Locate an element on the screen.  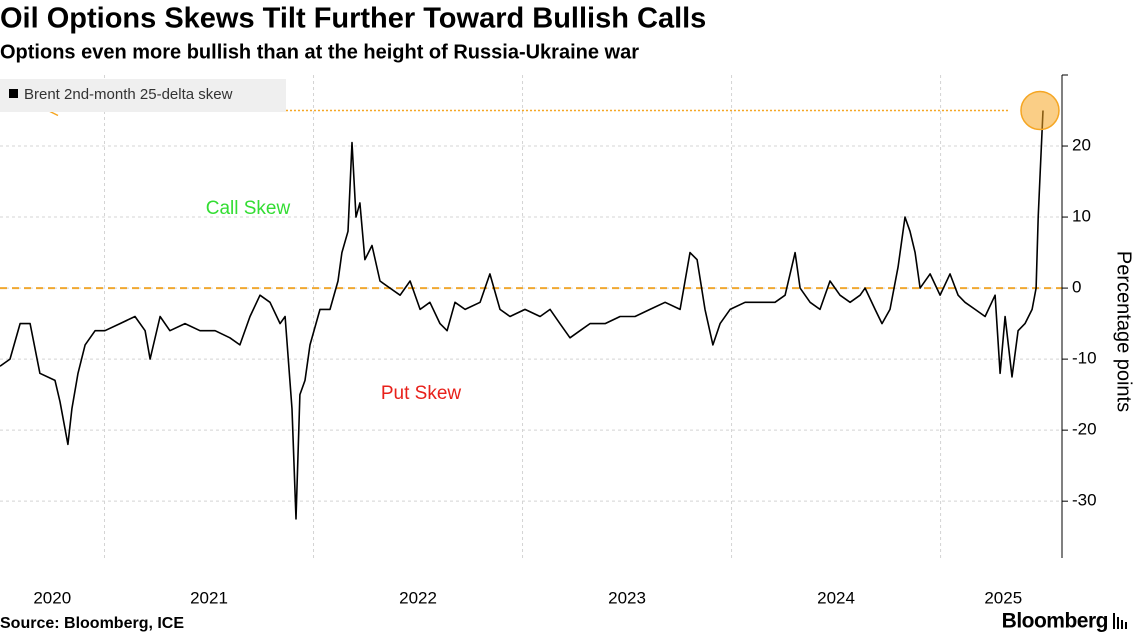
x-tick-label: 2021 is located at coordinates (209, 597).